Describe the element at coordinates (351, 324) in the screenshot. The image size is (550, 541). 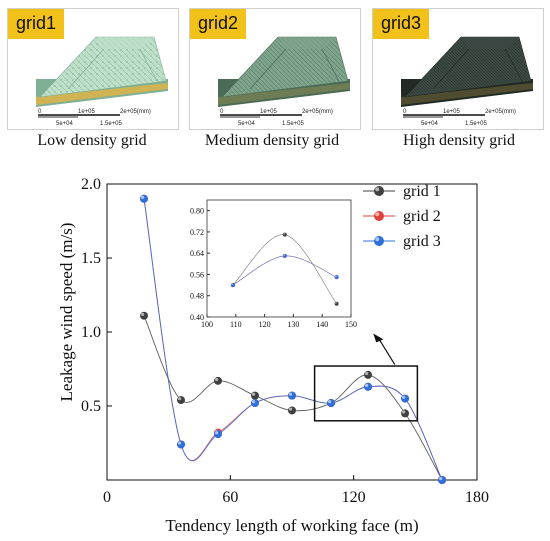
I see `inset-x-tick-label: 150` at that location.